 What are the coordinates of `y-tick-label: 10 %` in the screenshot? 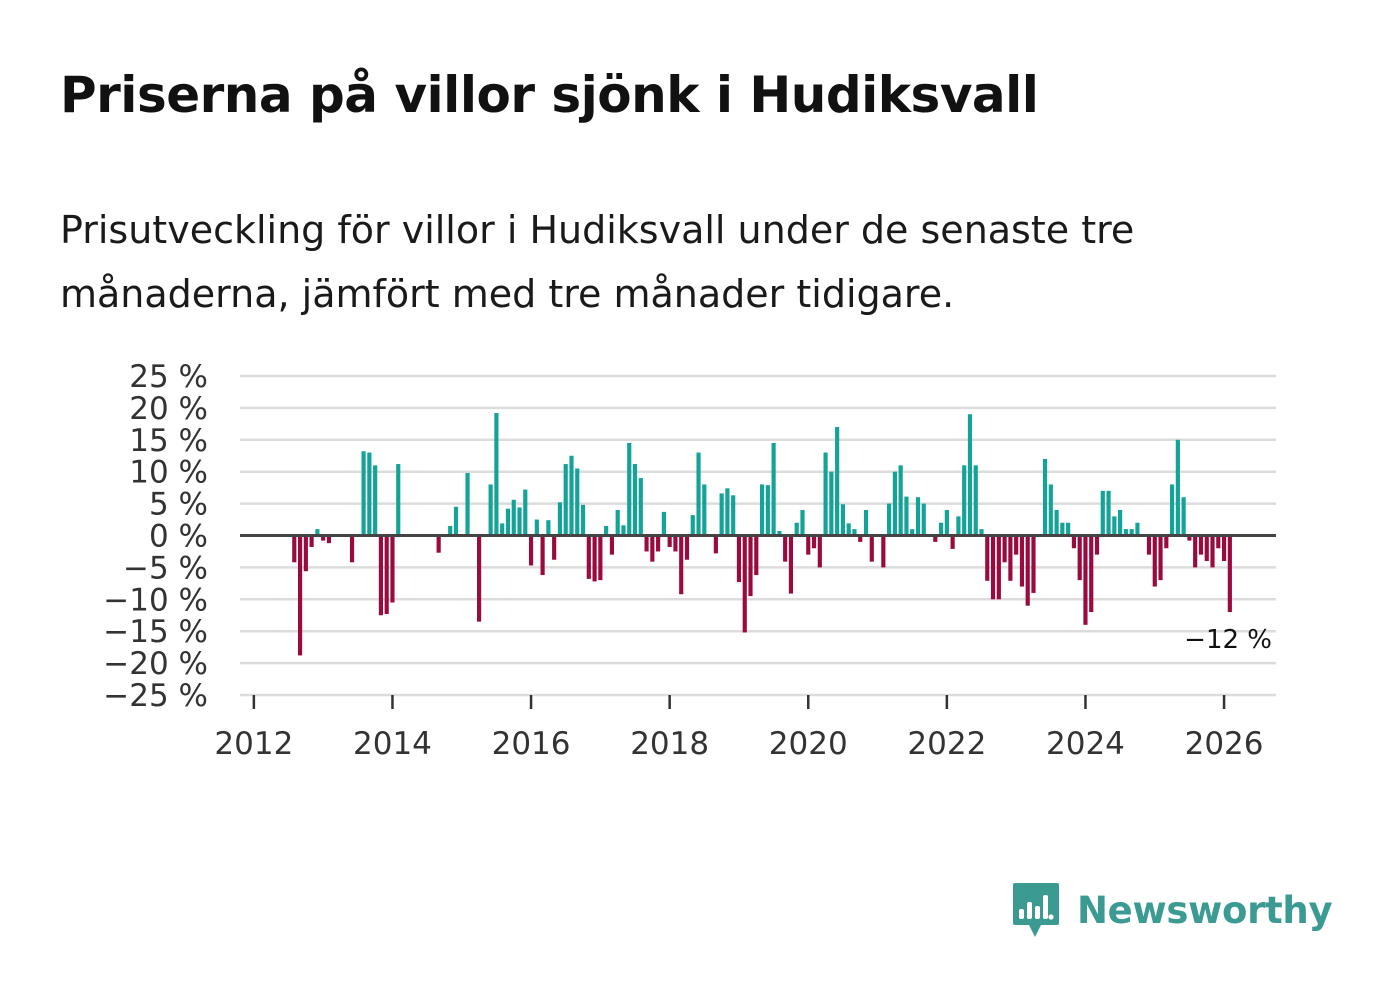 It's located at (168, 473).